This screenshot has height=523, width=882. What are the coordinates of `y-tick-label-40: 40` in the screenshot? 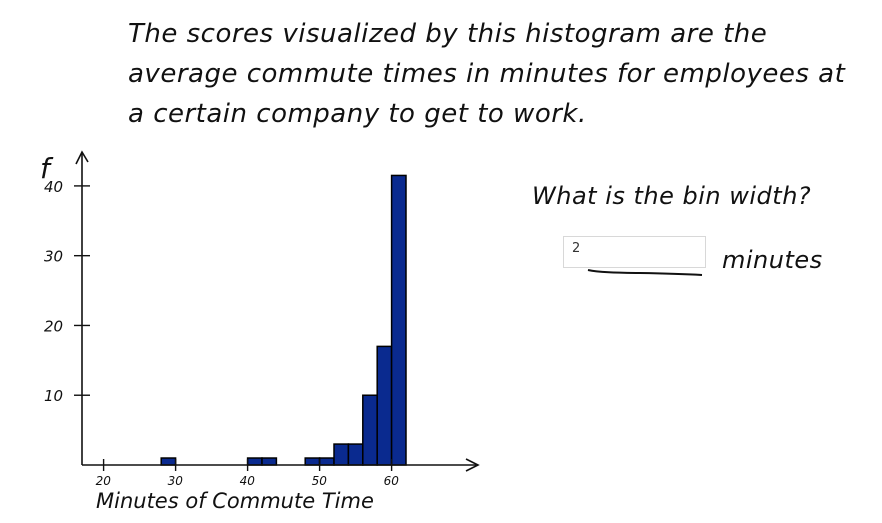 It's located at (53, 187).